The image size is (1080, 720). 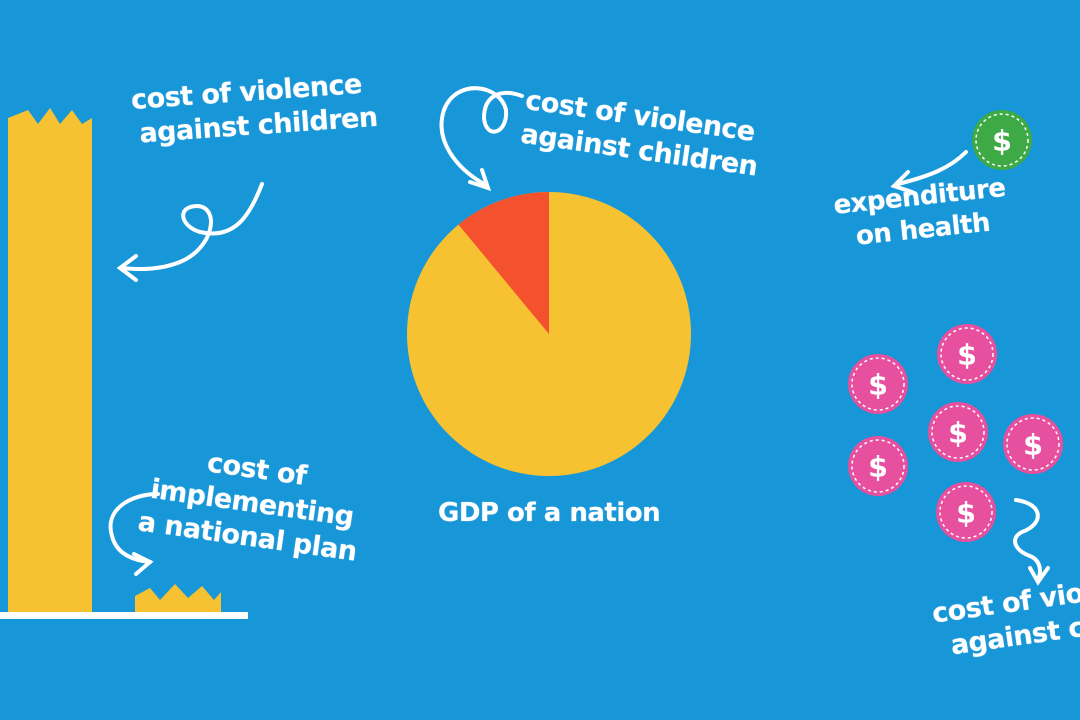 I want to click on pie-chart, so click(x=549, y=334).